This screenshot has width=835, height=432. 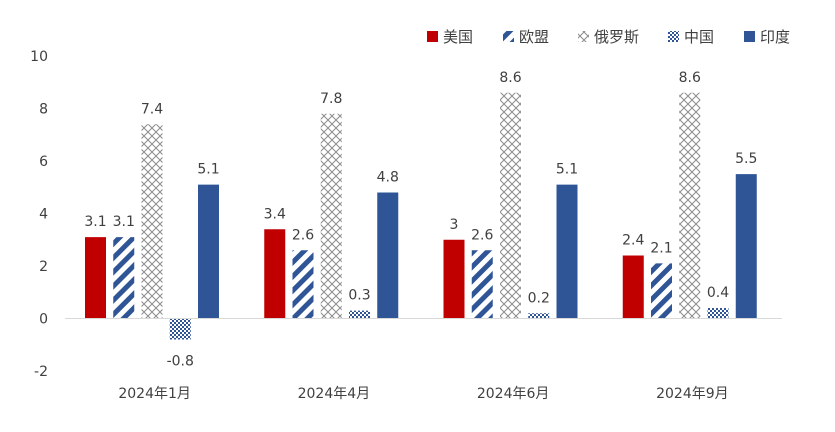 I want to click on data-label: 7.8, so click(x=331, y=99).